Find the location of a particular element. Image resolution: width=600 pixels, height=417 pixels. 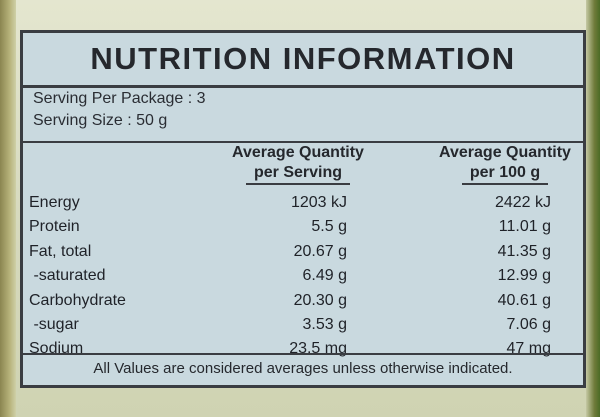

value-per-serving: 20.30 g is located at coordinates (320, 300).